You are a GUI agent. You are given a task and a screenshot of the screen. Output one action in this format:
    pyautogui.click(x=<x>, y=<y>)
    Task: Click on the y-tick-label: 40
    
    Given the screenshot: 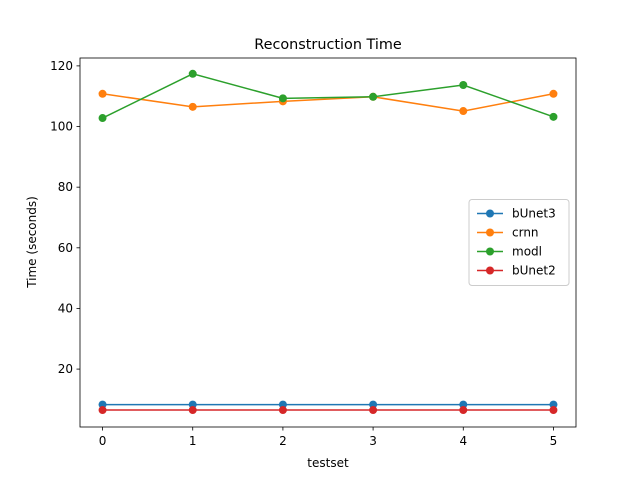 What is the action you would take?
    pyautogui.click(x=65, y=308)
    